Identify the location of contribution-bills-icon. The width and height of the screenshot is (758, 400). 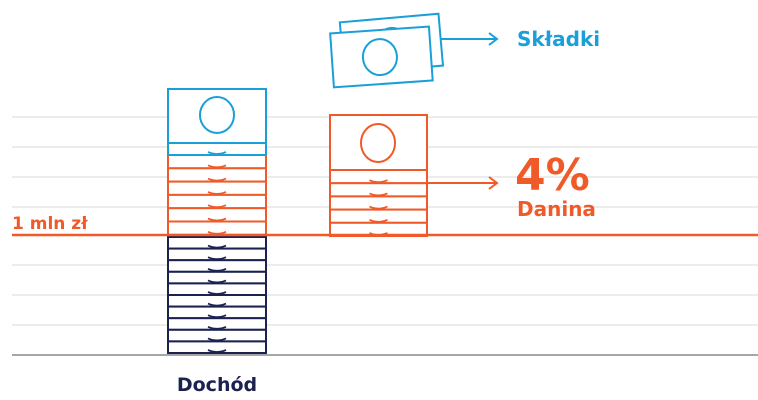
(387, 50).